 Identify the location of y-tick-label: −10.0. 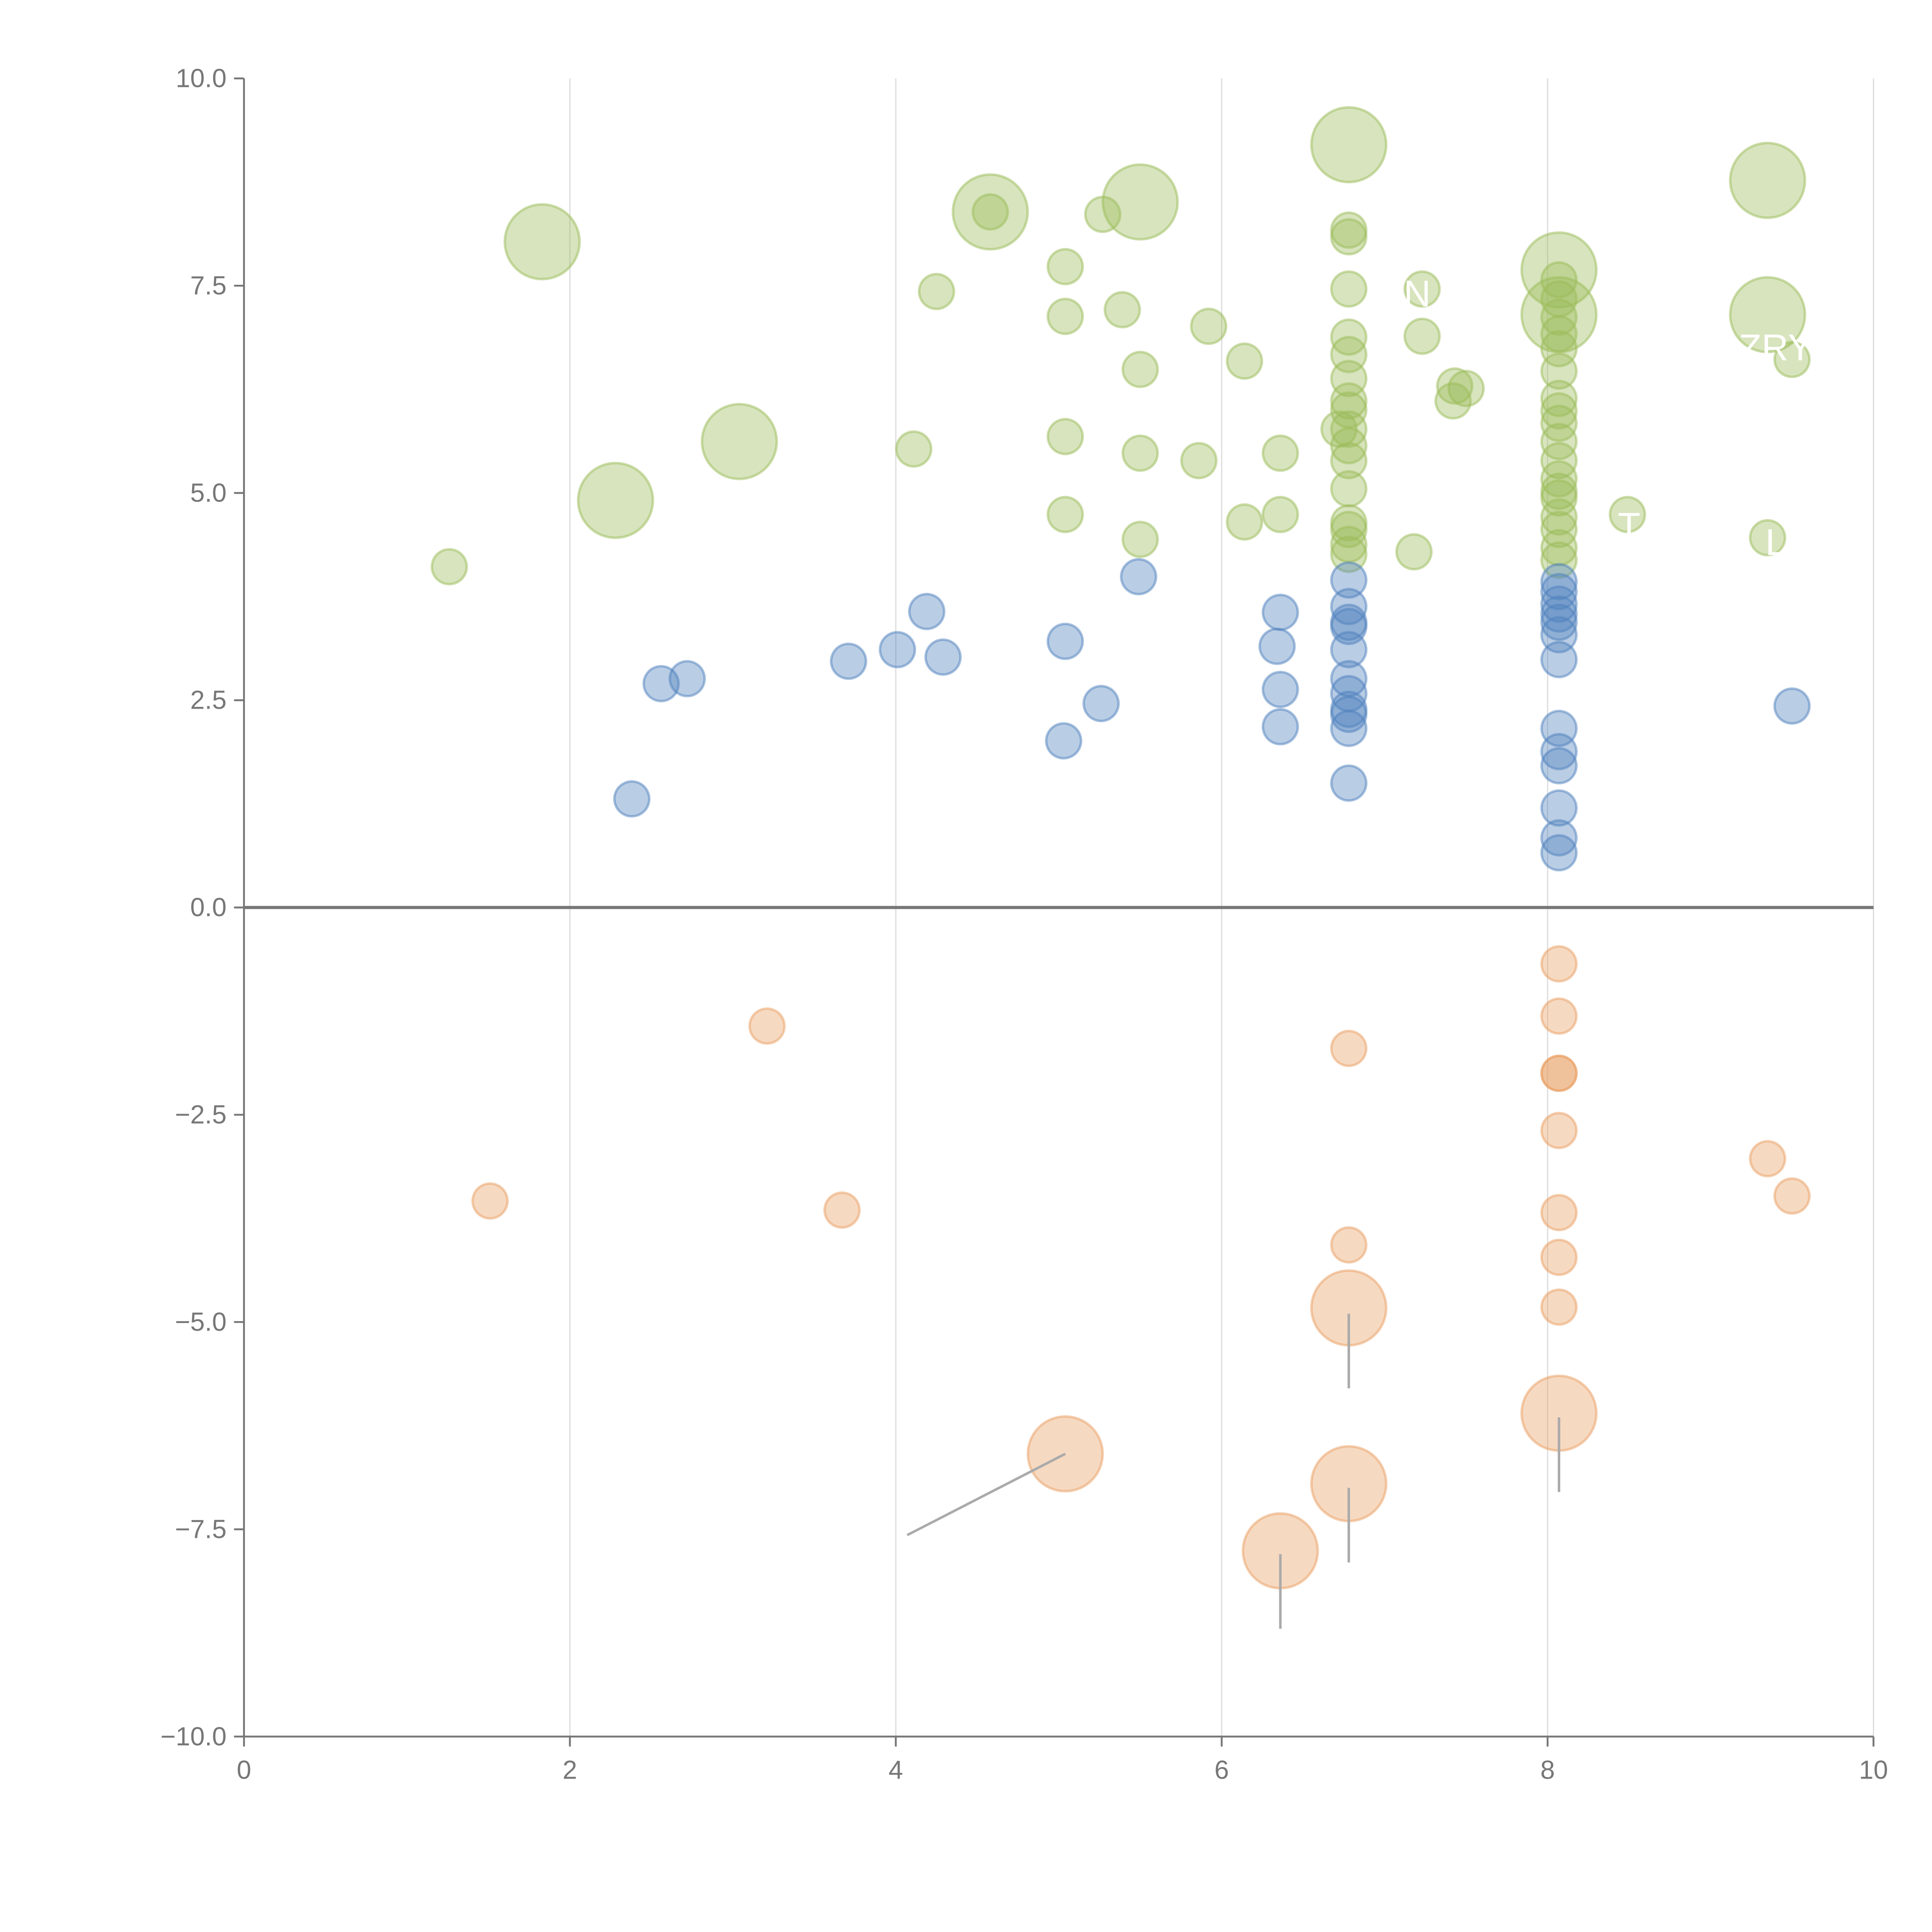
(193, 1737).